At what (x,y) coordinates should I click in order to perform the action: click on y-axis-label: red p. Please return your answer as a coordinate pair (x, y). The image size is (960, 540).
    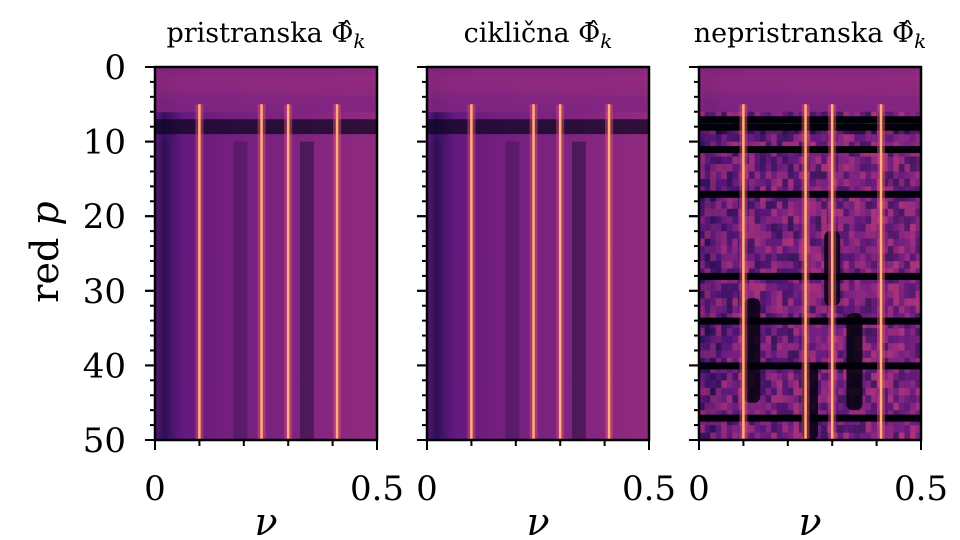
    Looking at the image, I should click on (45, 251).